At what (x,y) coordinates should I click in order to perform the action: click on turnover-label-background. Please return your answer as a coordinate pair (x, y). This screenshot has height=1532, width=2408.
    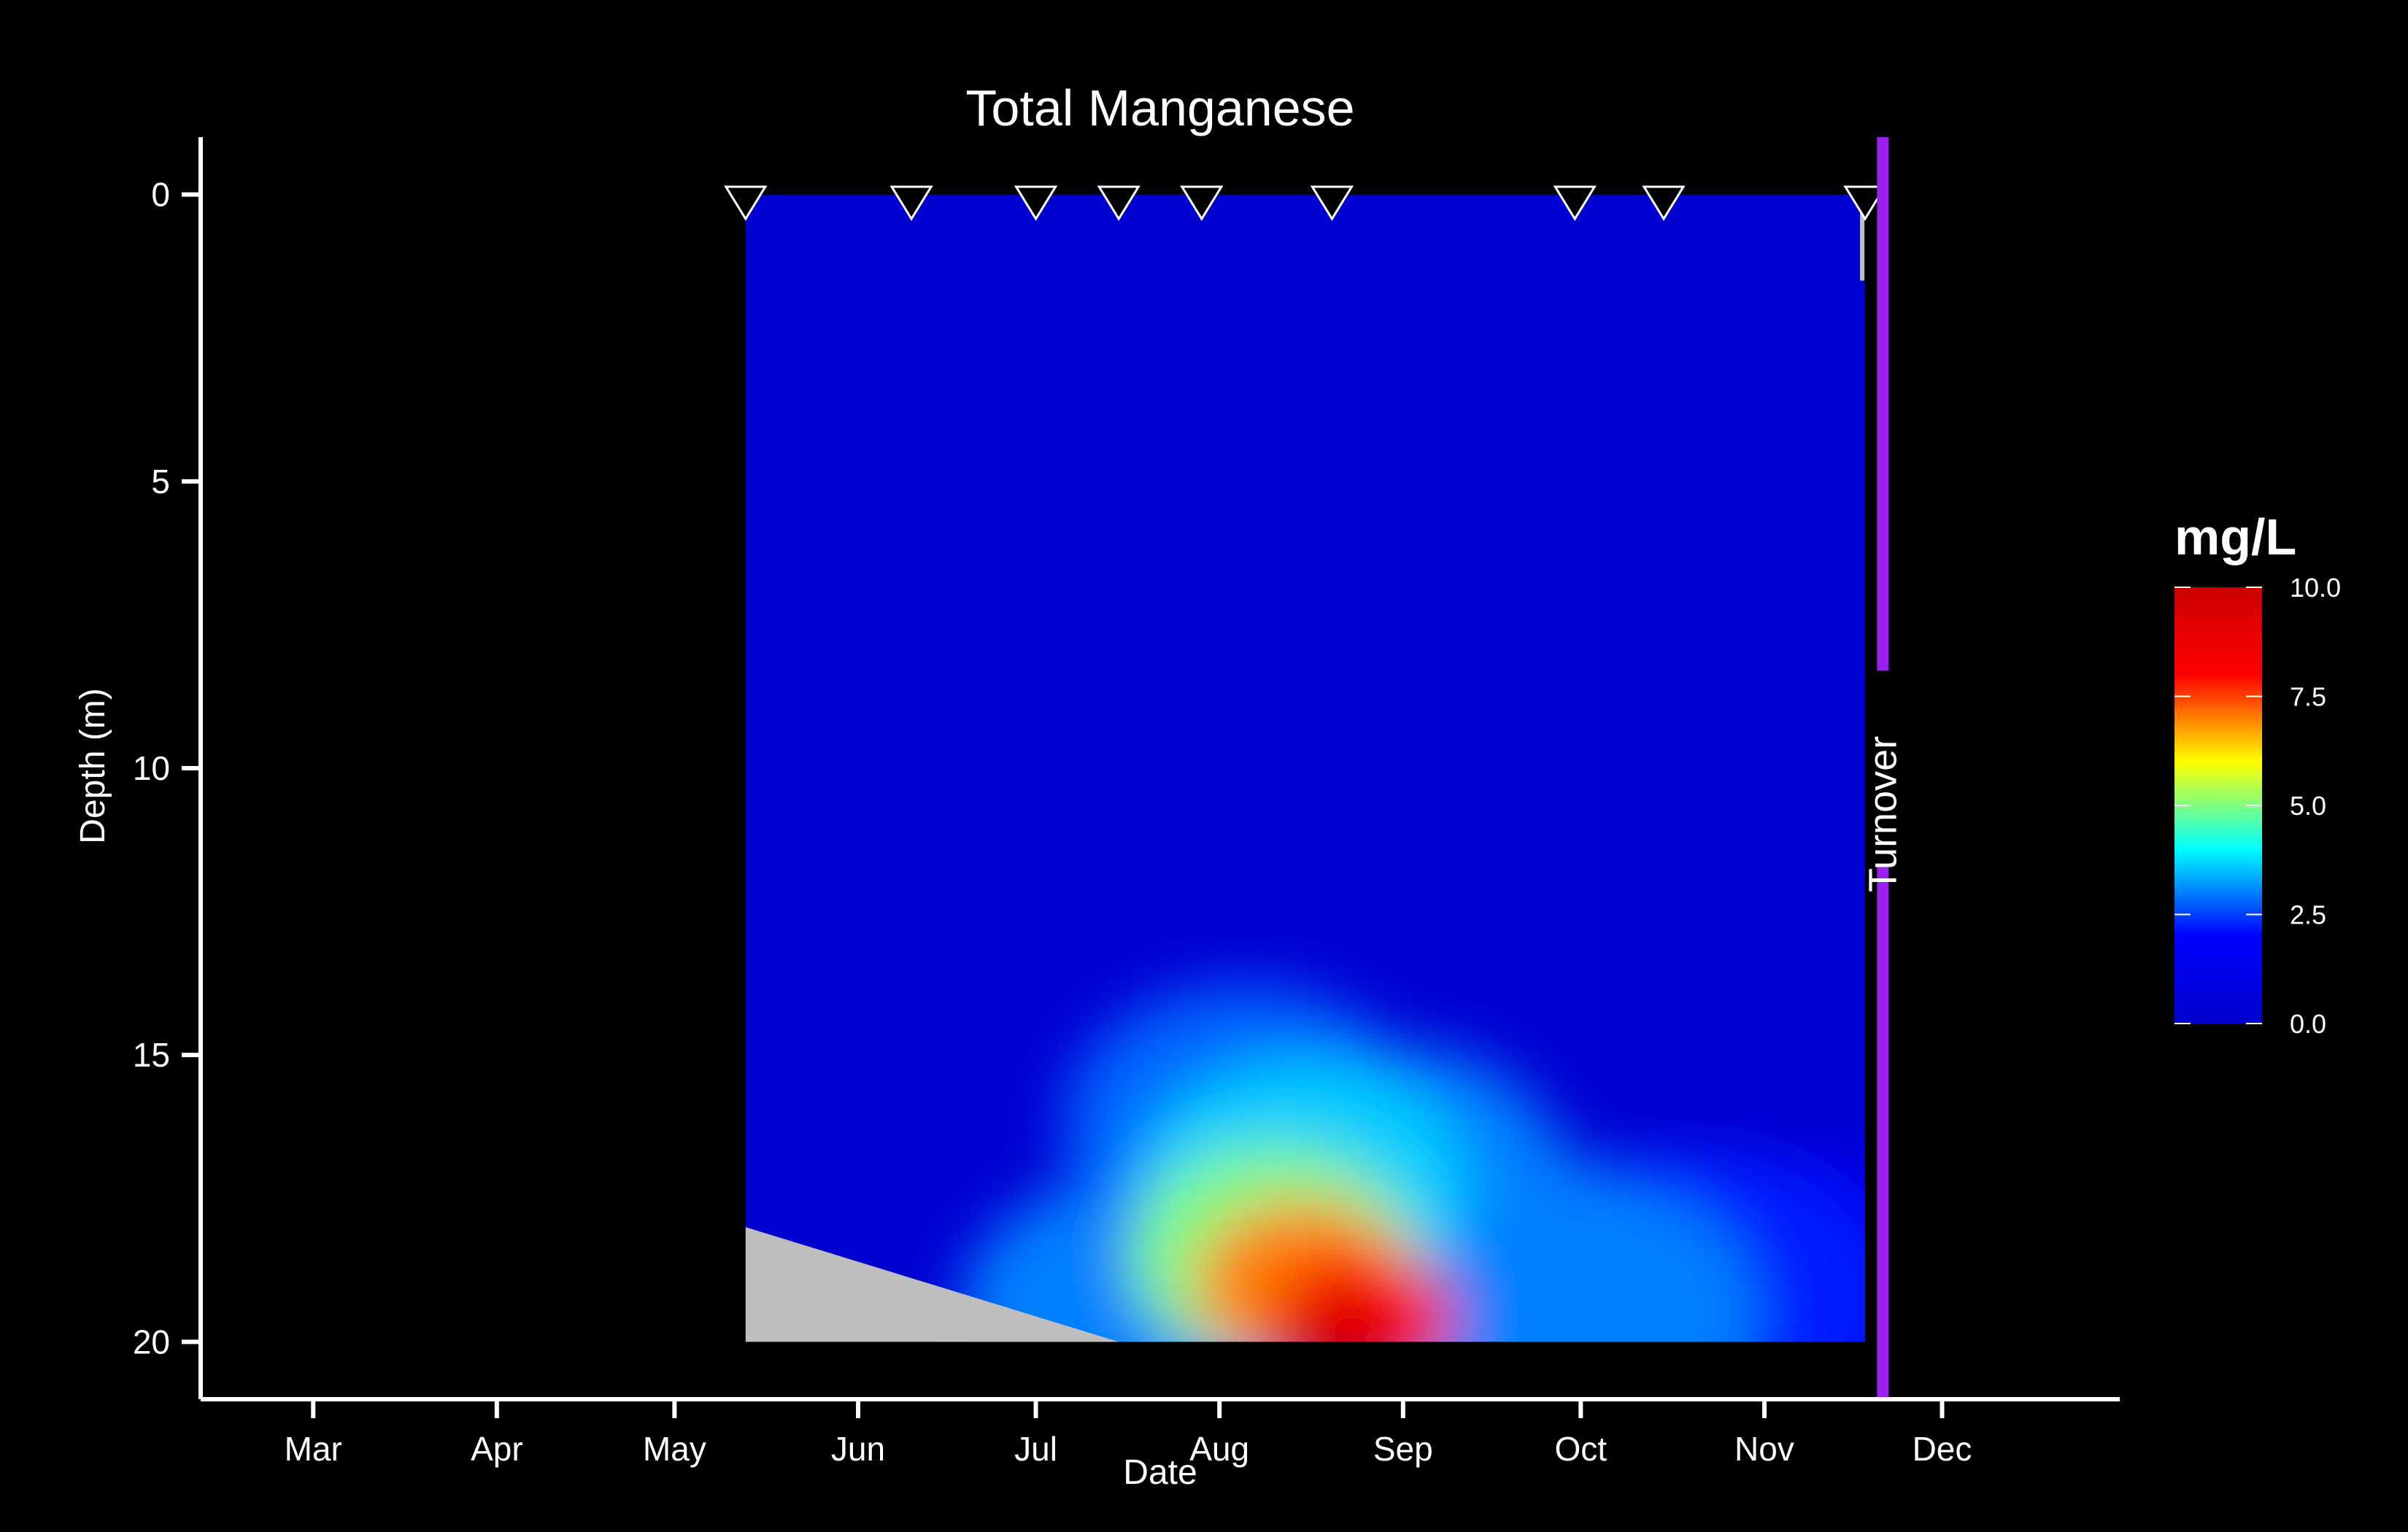
    Looking at the image, I should click on (1883, 768).